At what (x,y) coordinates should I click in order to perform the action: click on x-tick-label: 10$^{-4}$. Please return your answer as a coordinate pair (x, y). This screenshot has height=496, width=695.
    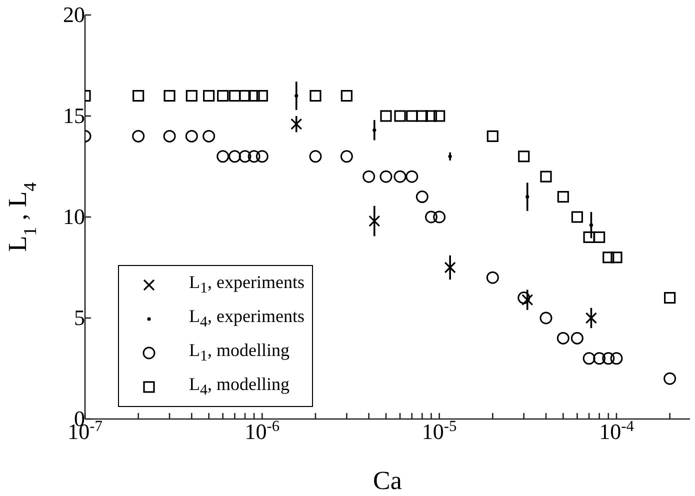
    Looking at the image, I should click on (616, 431).